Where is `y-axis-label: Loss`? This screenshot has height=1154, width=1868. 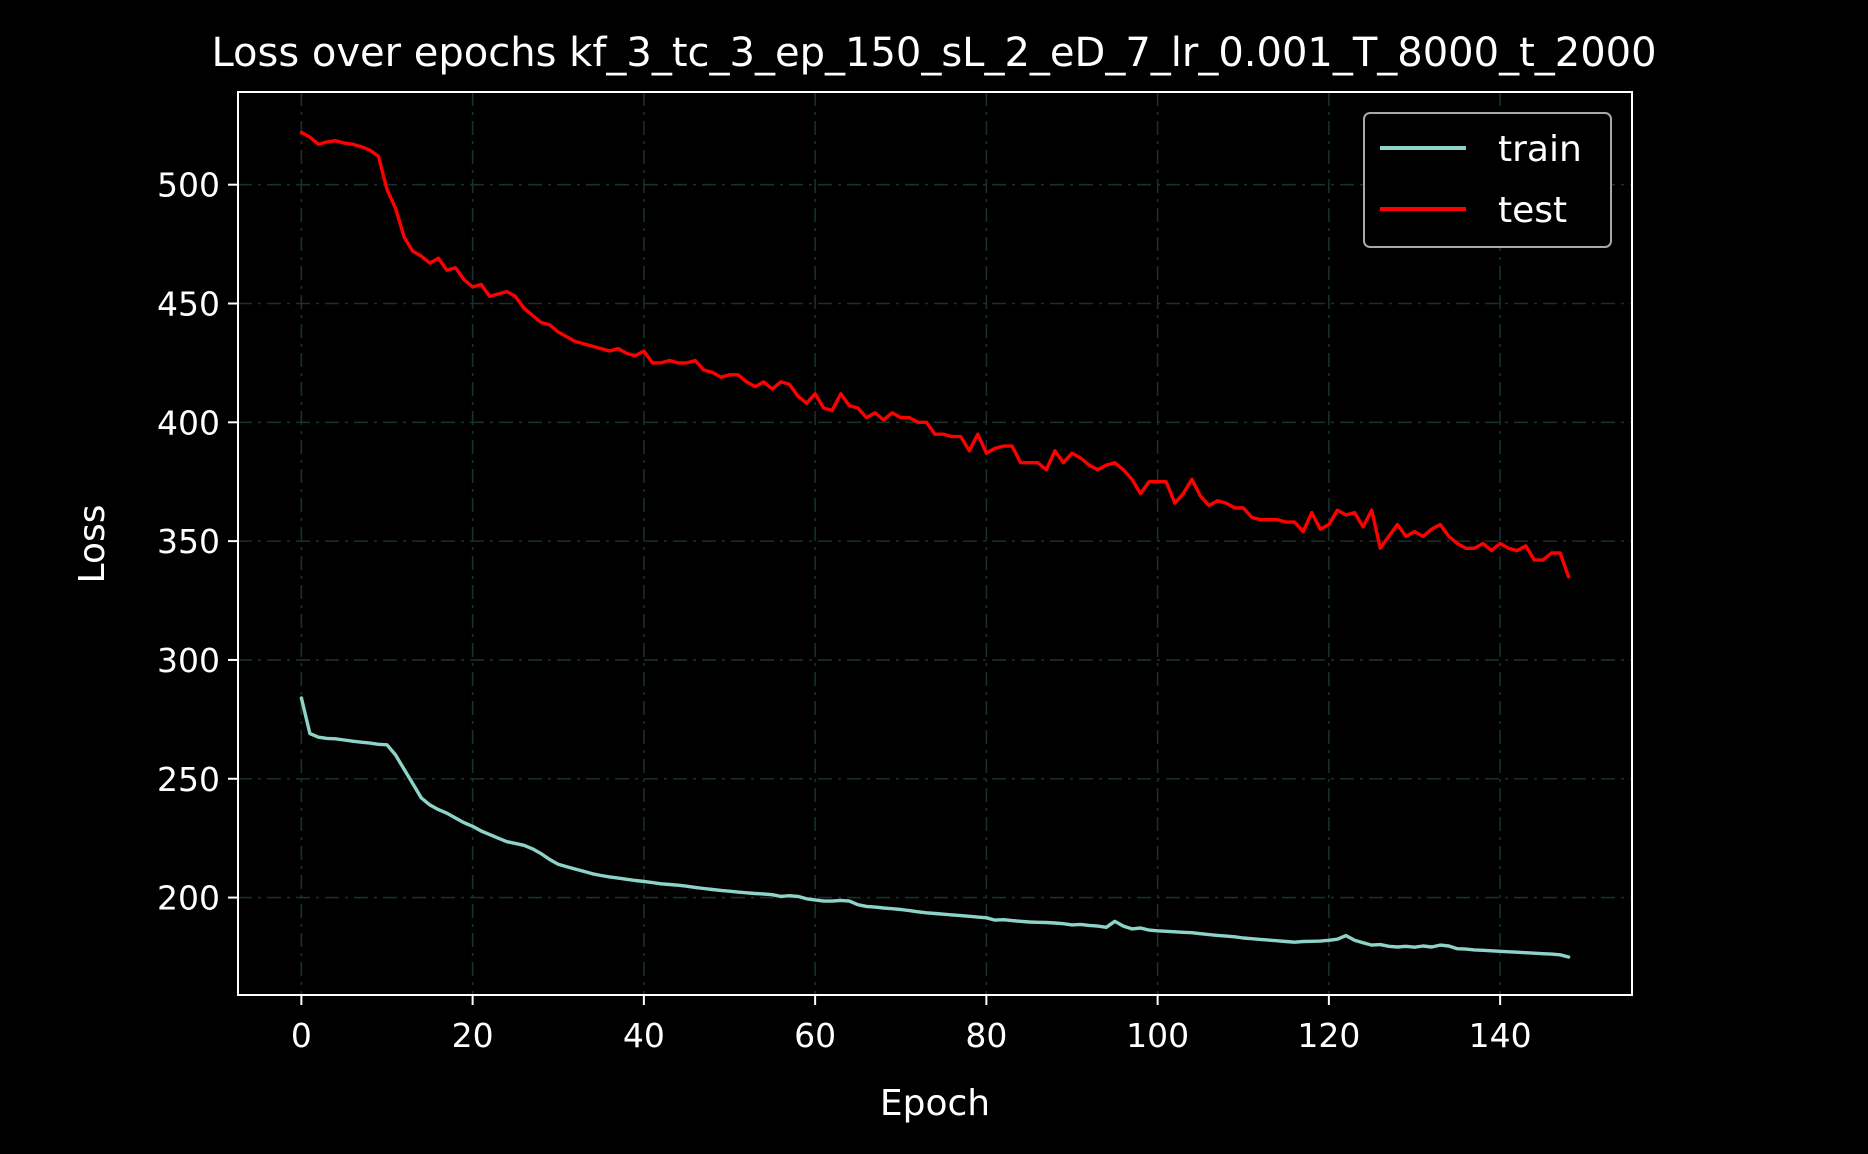 y-axis-label: Loss is located at coordinates (92, 544).